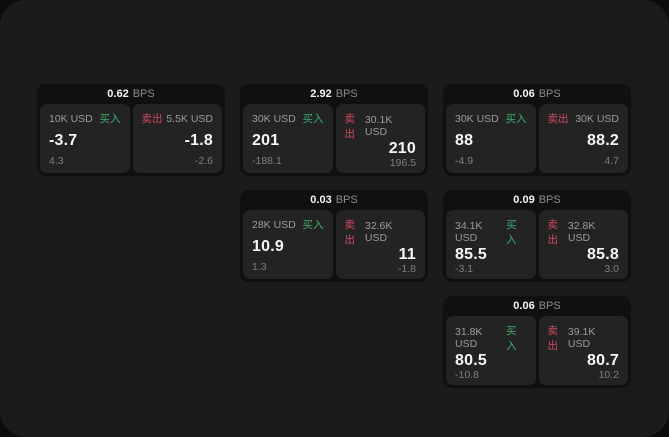 This screenshot has width=669, height=437. Describe the element at coordinates (469, 338) in the screenshot. I see `buy-amount: 31.8K USD` at that location.